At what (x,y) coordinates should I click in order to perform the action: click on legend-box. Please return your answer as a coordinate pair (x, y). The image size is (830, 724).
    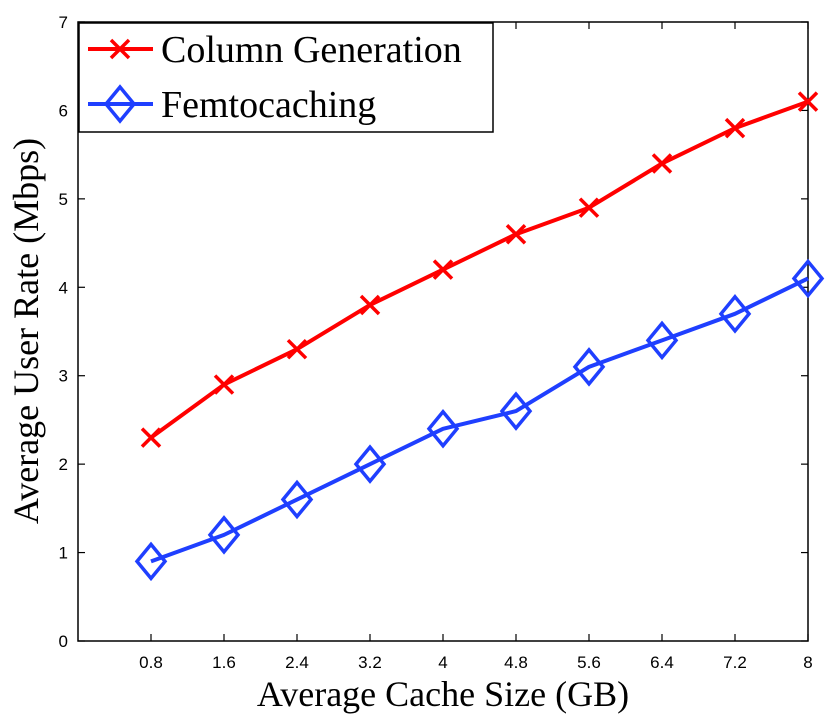
    Looking at the image, I should click on (286, 77).